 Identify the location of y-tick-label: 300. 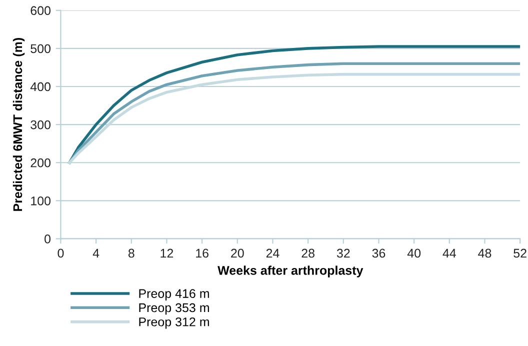
(40, 125).